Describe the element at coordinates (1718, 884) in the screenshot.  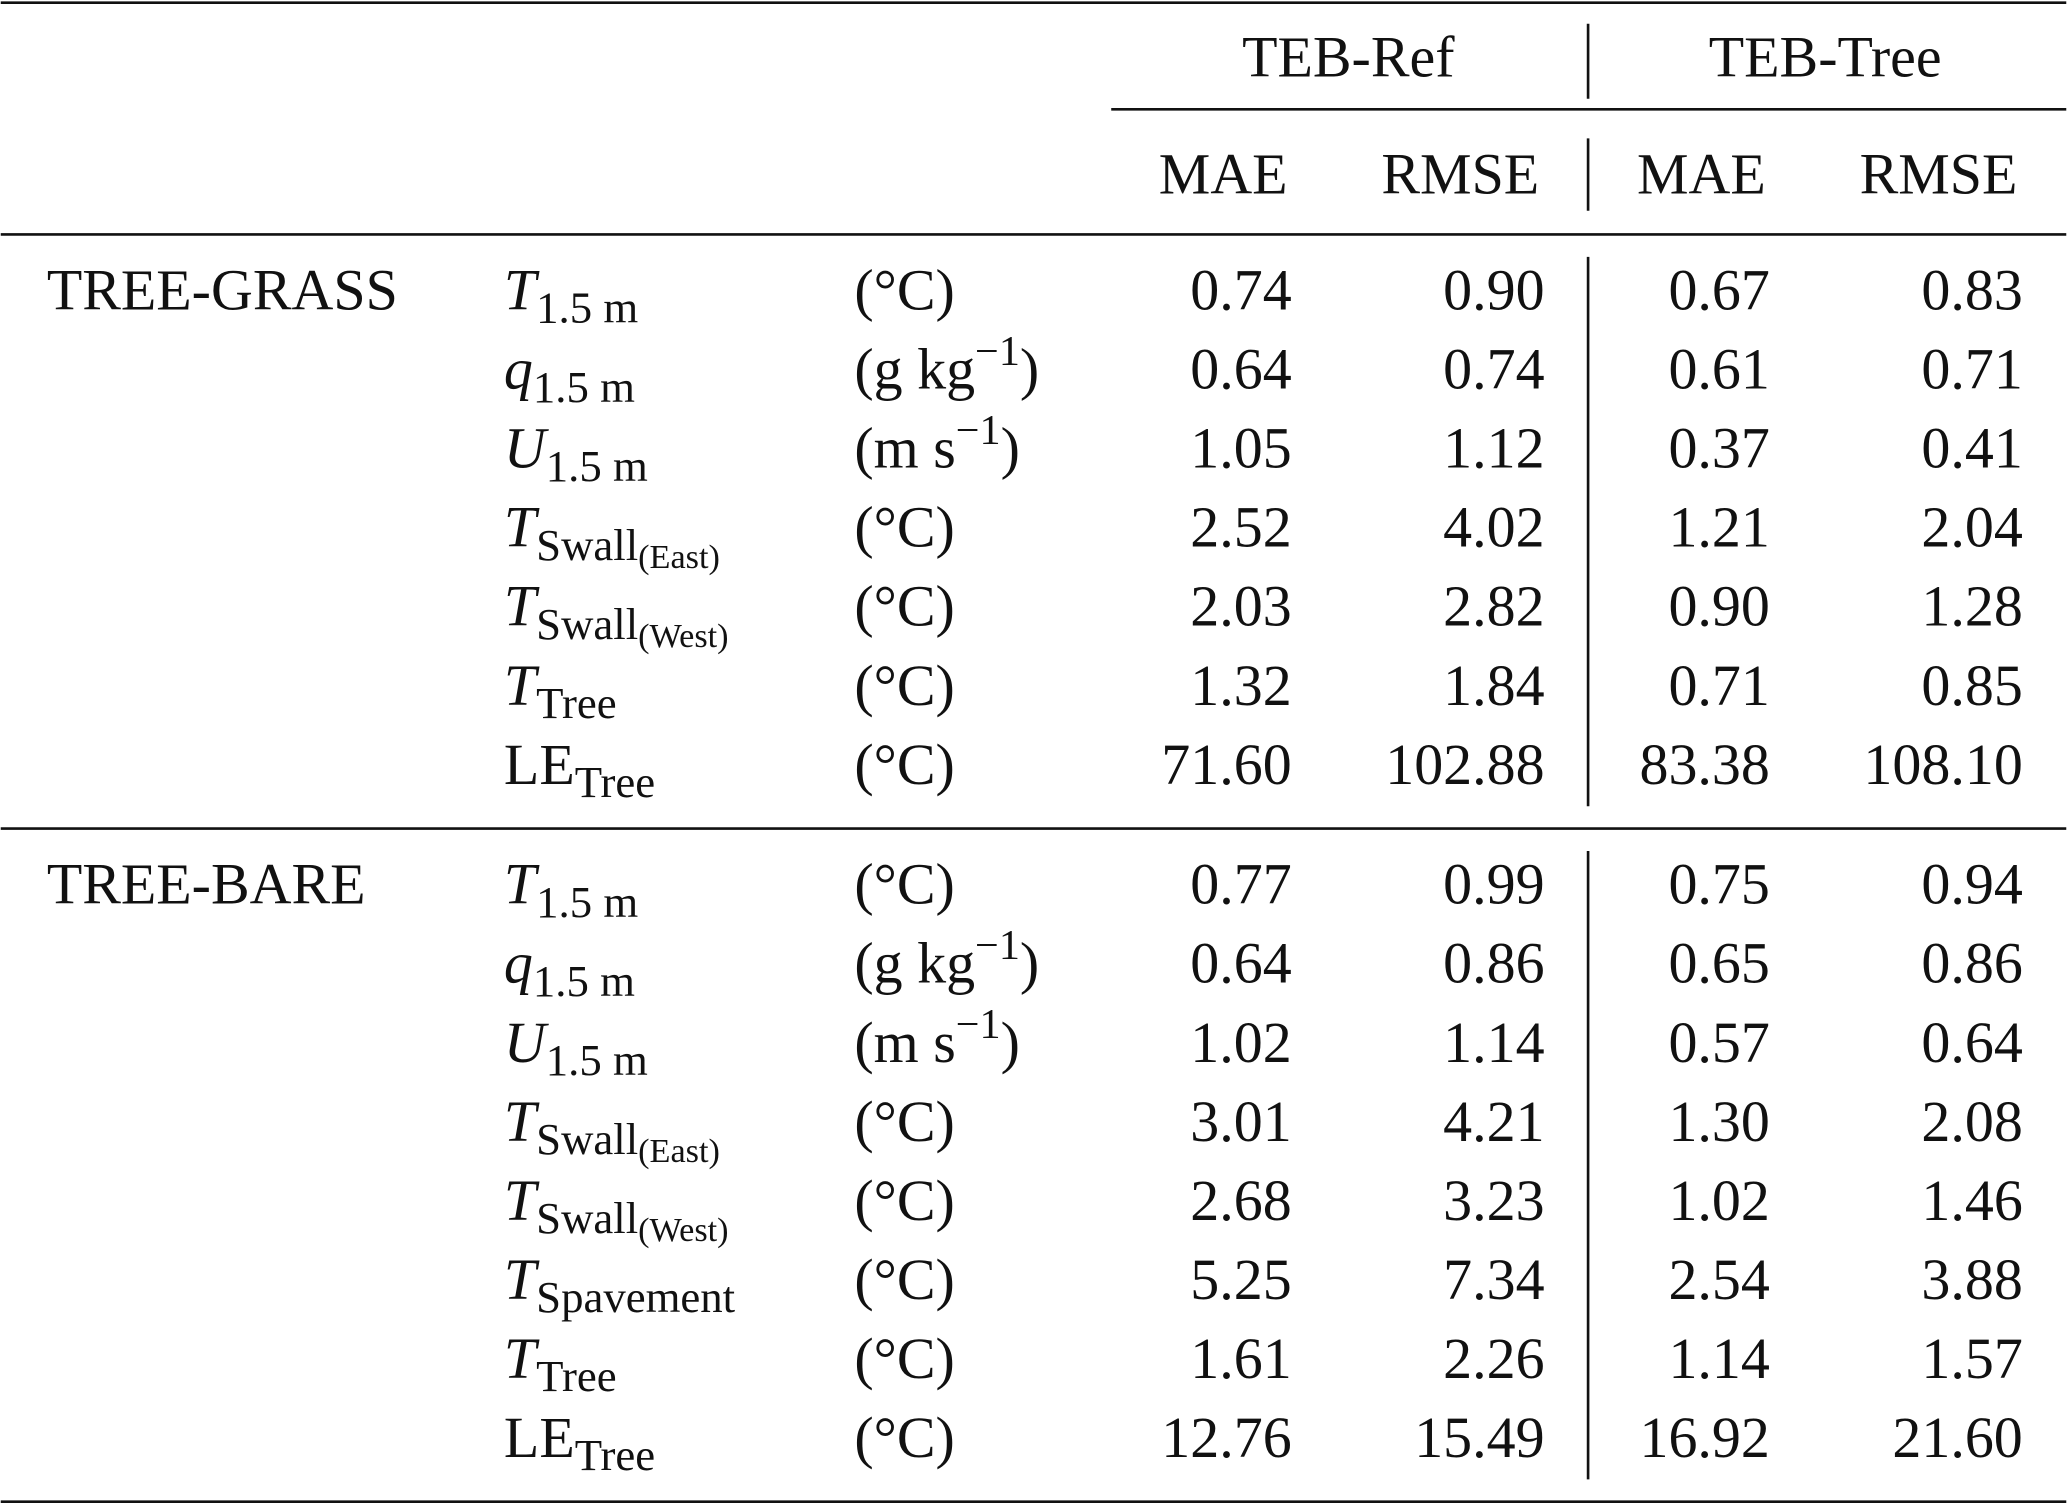
I see `cell-value: 0.75` at that location.